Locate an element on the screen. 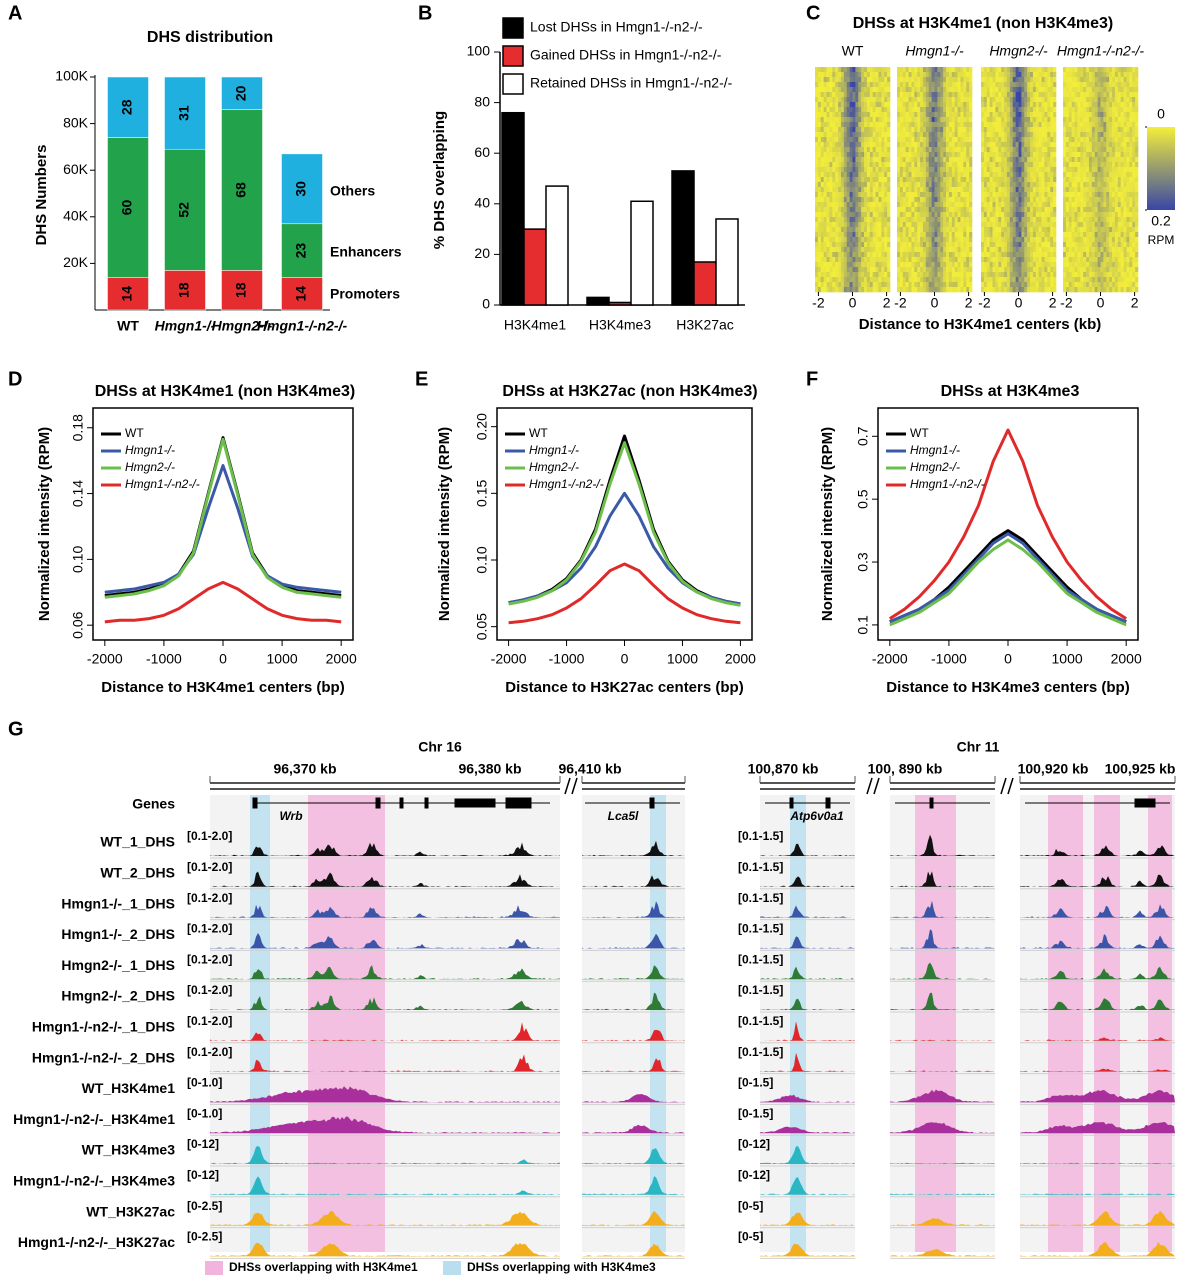  x-tick-label: -2 is located at coordinates (1066, 303).